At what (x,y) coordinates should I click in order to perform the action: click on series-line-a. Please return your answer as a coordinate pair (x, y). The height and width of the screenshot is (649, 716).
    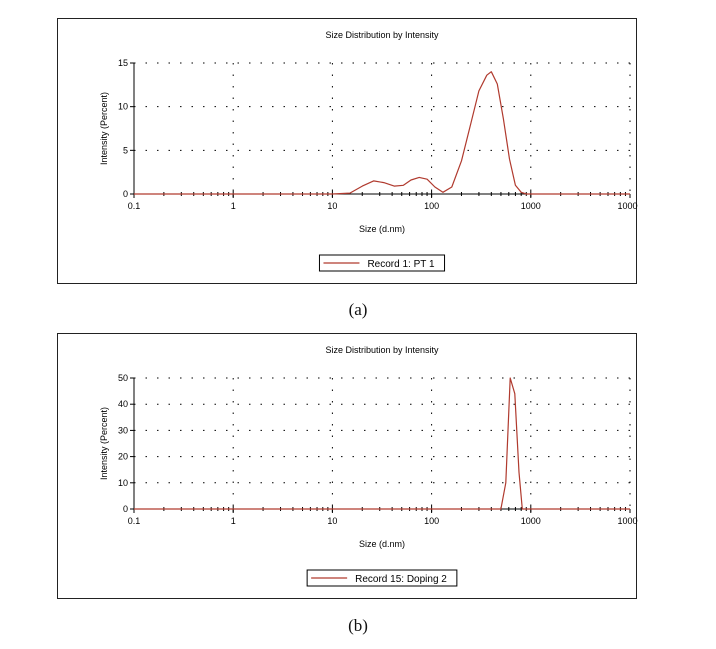
    Looking at the image, I should click on (382, 133).